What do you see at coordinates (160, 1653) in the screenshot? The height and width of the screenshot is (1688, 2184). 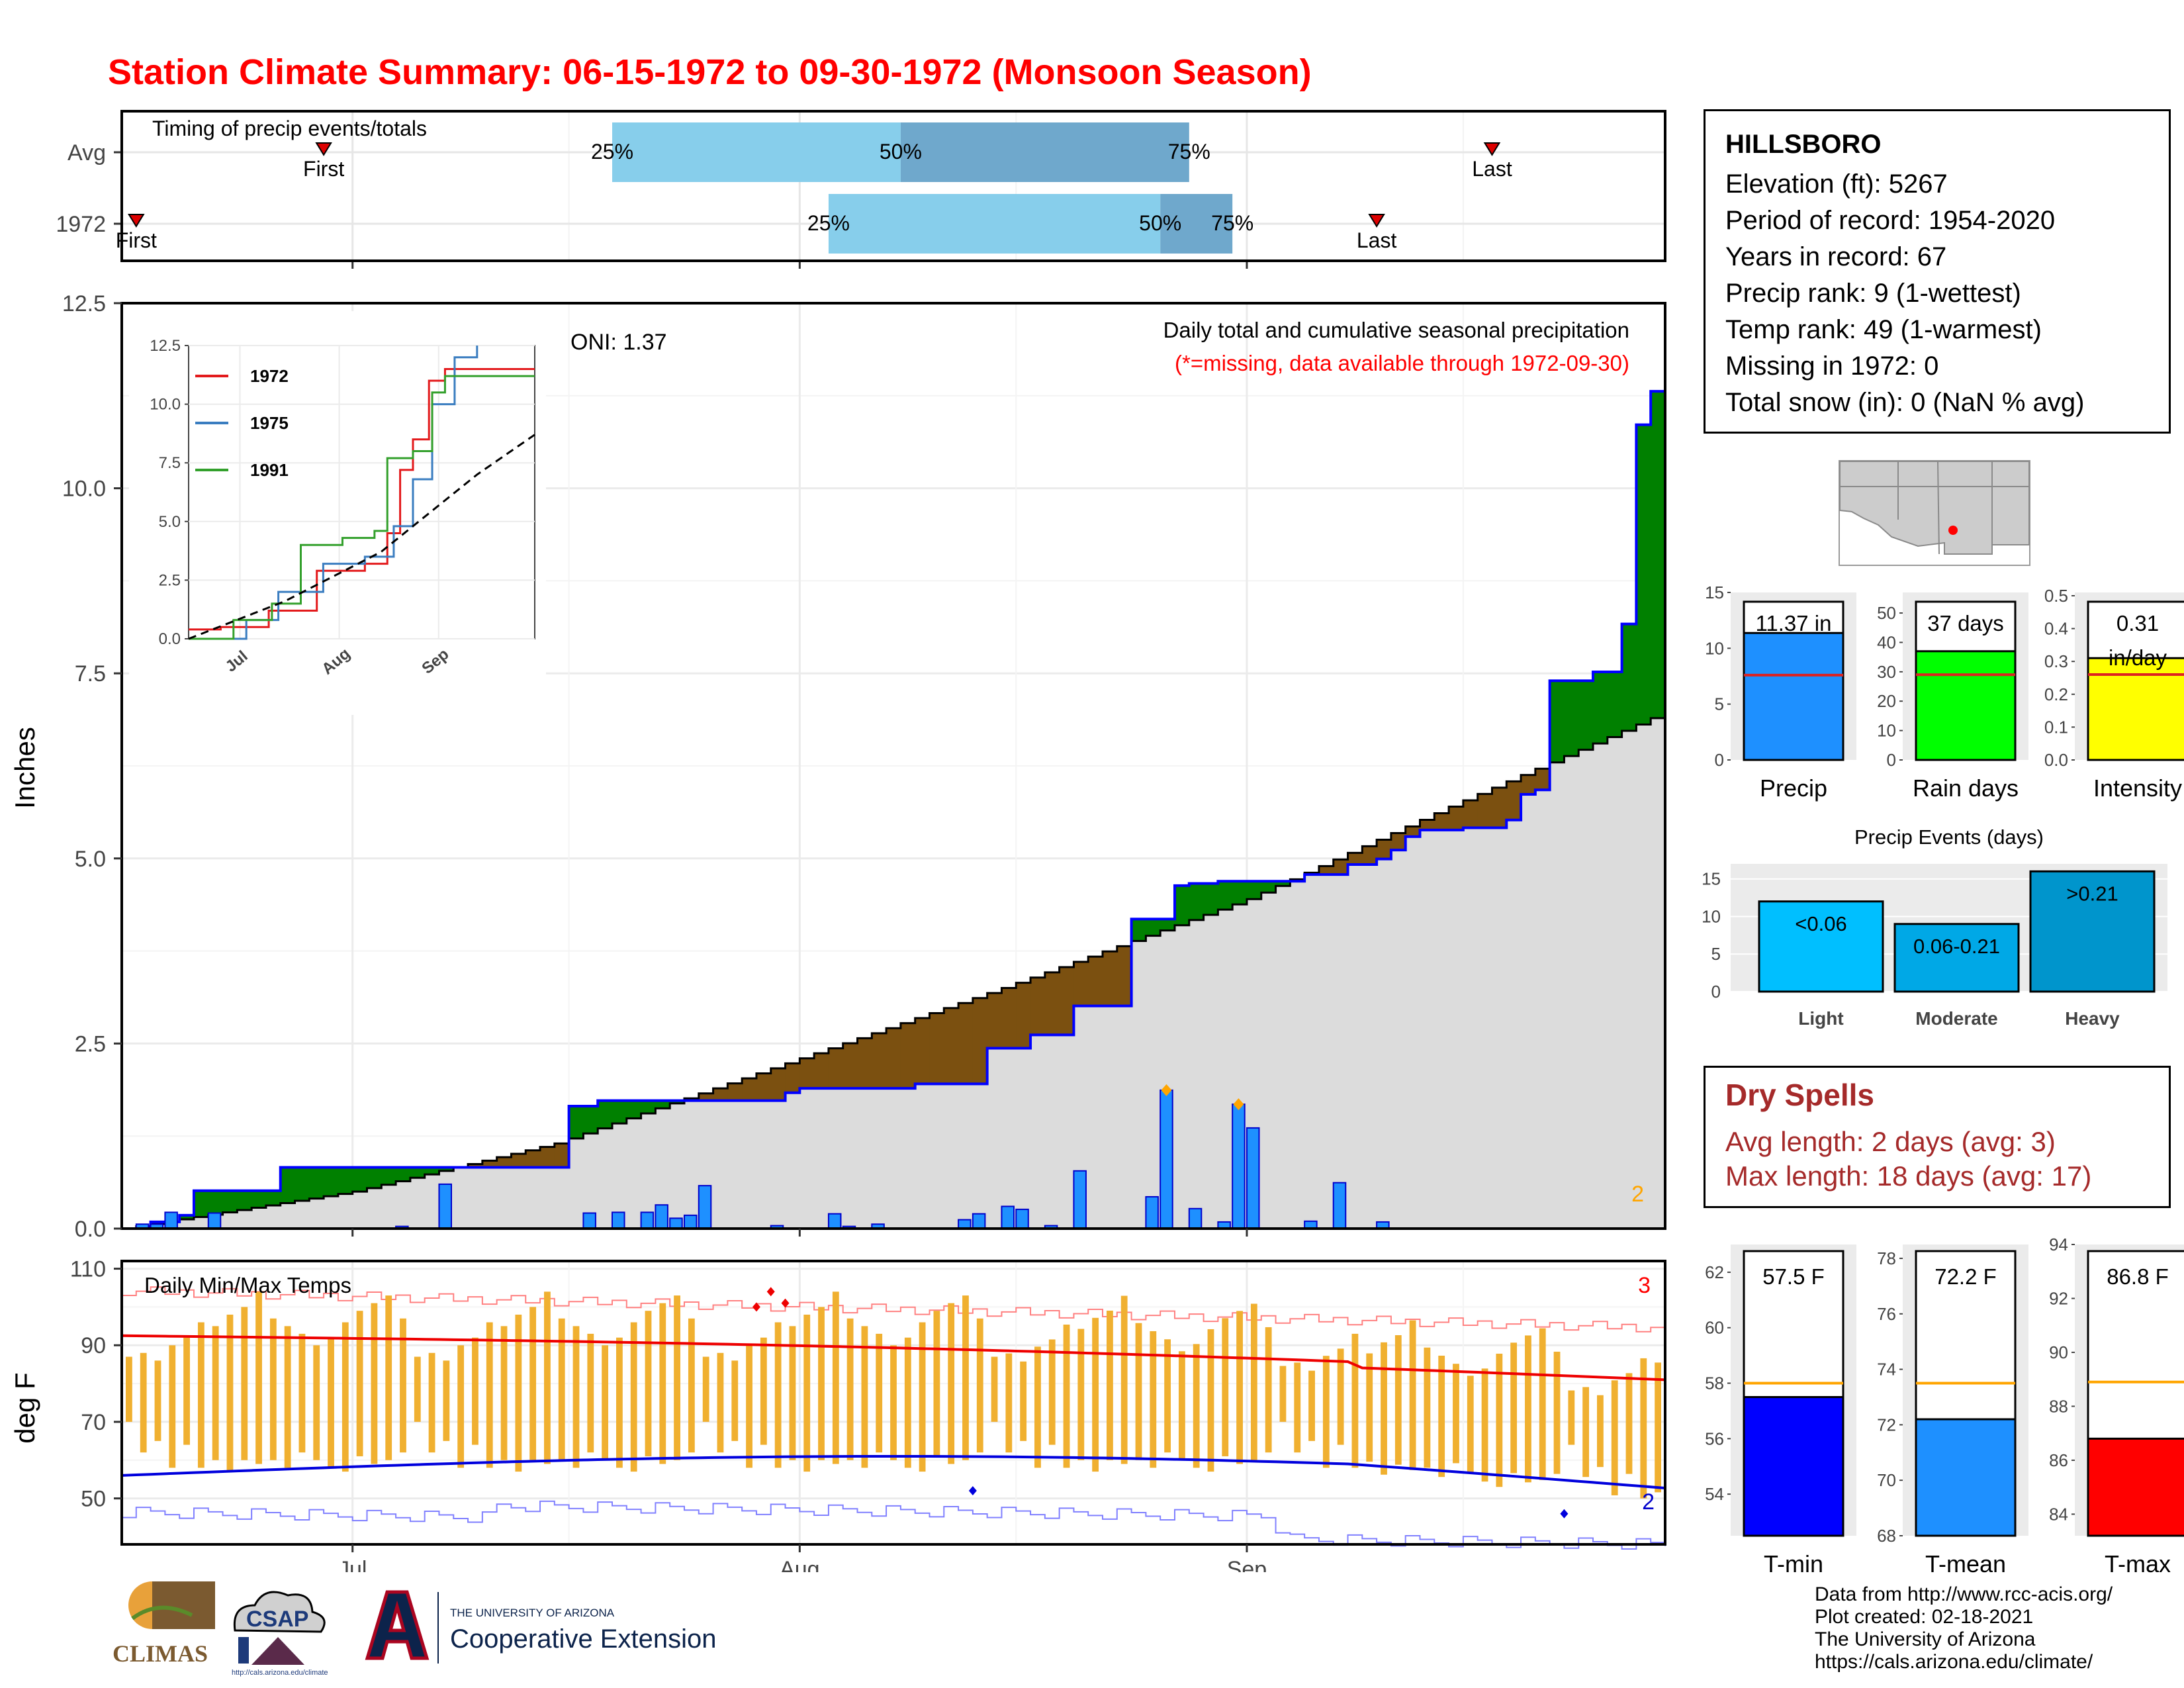 I see `climas-text: CLIMAS` at bounding box center [160, 1653].